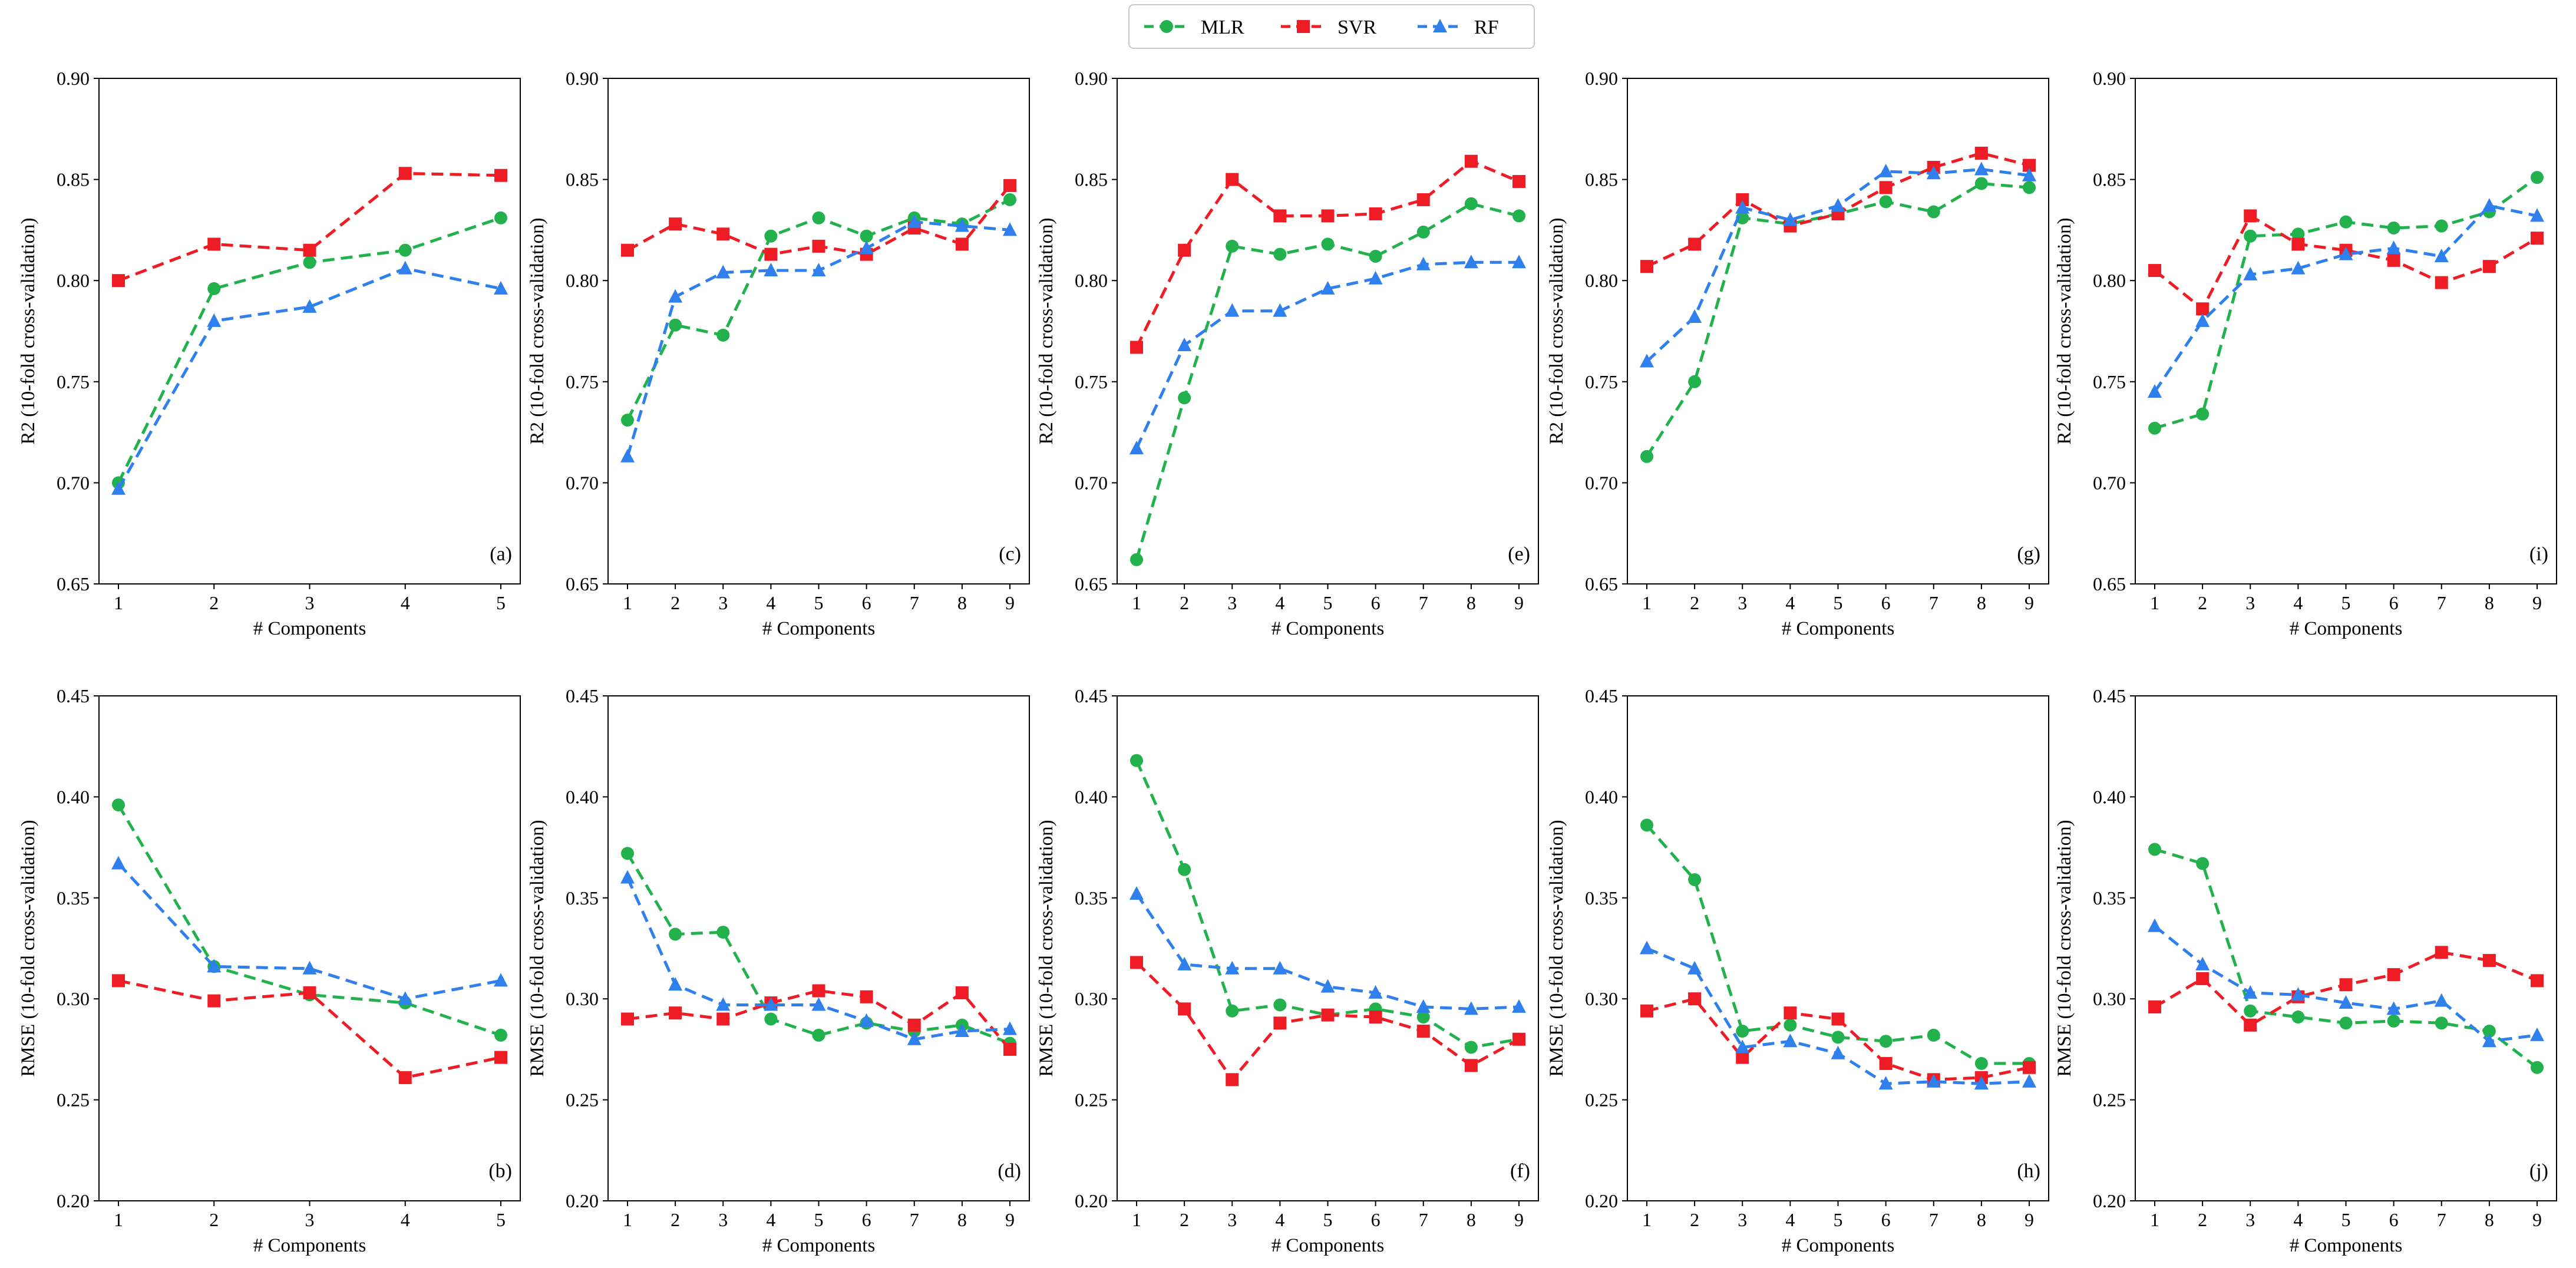  Describe the element at coordinates (582, 381) in the screenshot. I see `y-tick-label: 0.75` at that location.